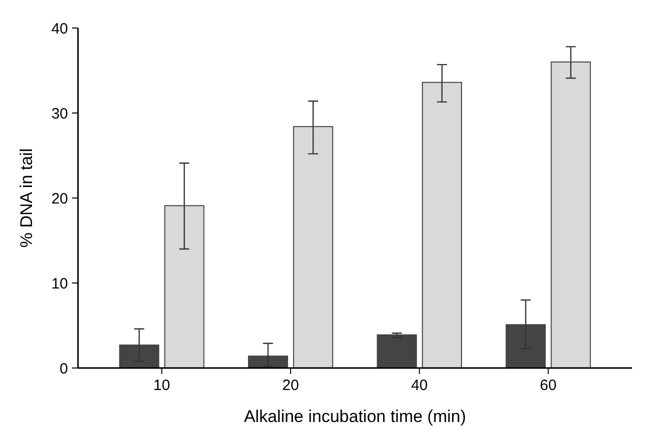  Describe the element at coordinates (59, 283) in the screenshot. I see `y-tick-label: 10` at that location.